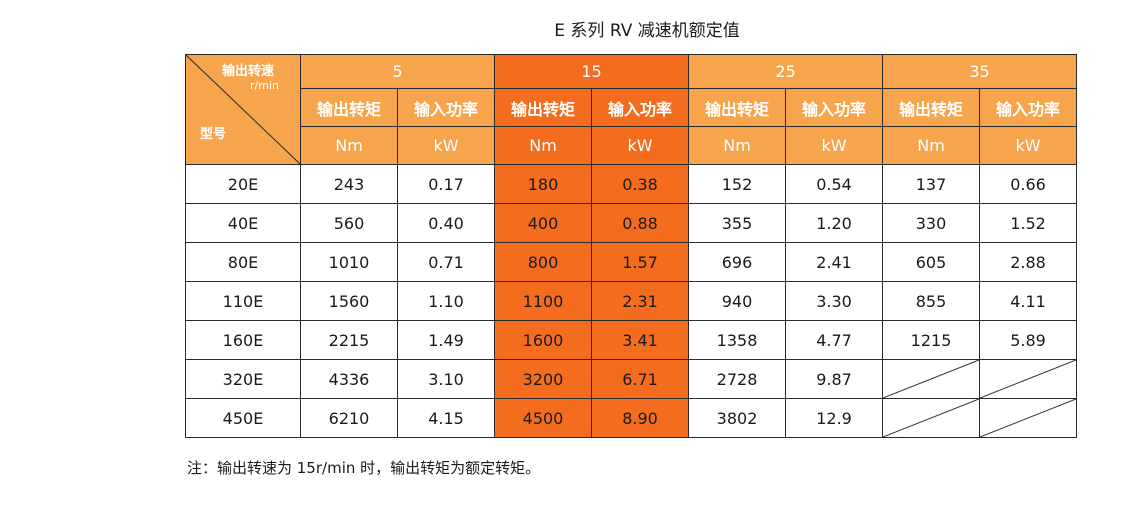 This screenshot has height=508, width=1139. I want to click on power-value-cell: 3.10, so click(446, 379).